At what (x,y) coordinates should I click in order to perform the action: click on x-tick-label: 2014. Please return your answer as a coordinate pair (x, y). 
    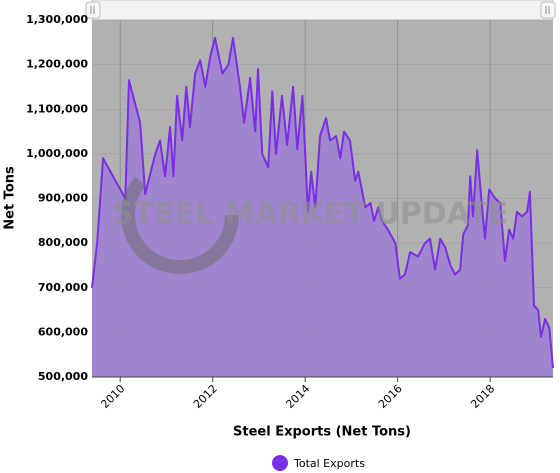
    Looking at the image, I should click on (297, 396).